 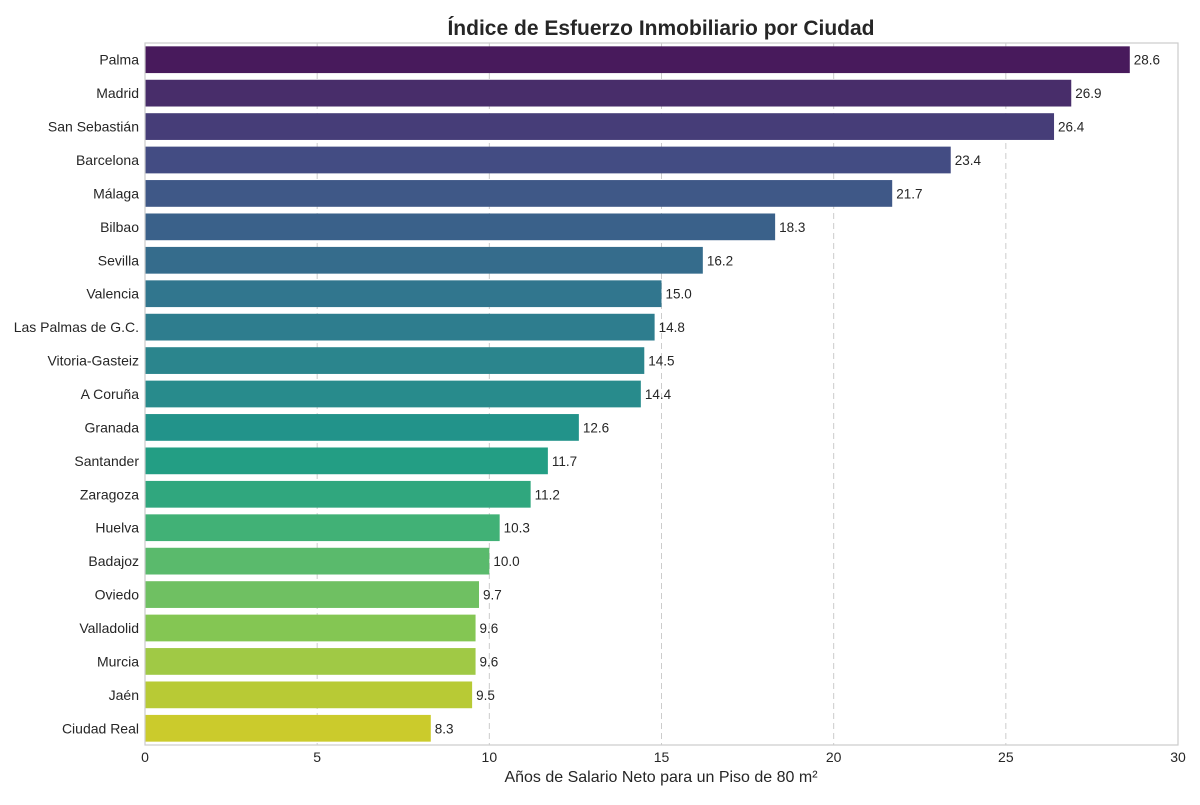 I want to click on x-tick-label: 30, so click(x=1178, y=757).